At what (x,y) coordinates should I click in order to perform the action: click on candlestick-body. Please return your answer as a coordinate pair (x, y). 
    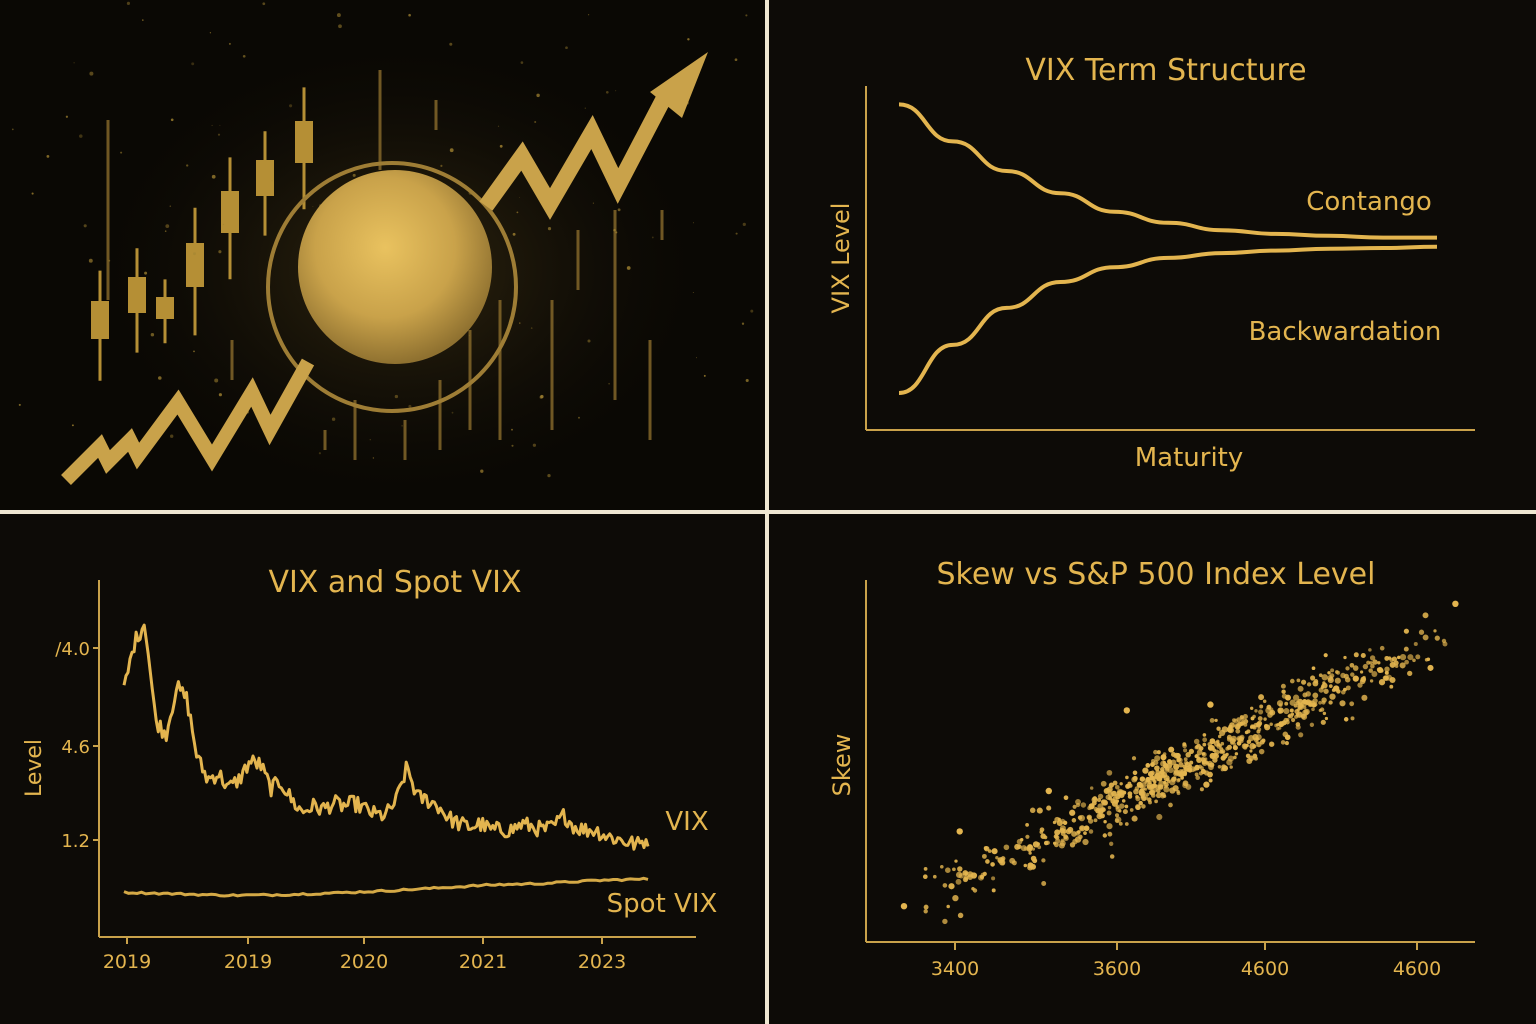
    Looking at the image, I should click on (195, 265).